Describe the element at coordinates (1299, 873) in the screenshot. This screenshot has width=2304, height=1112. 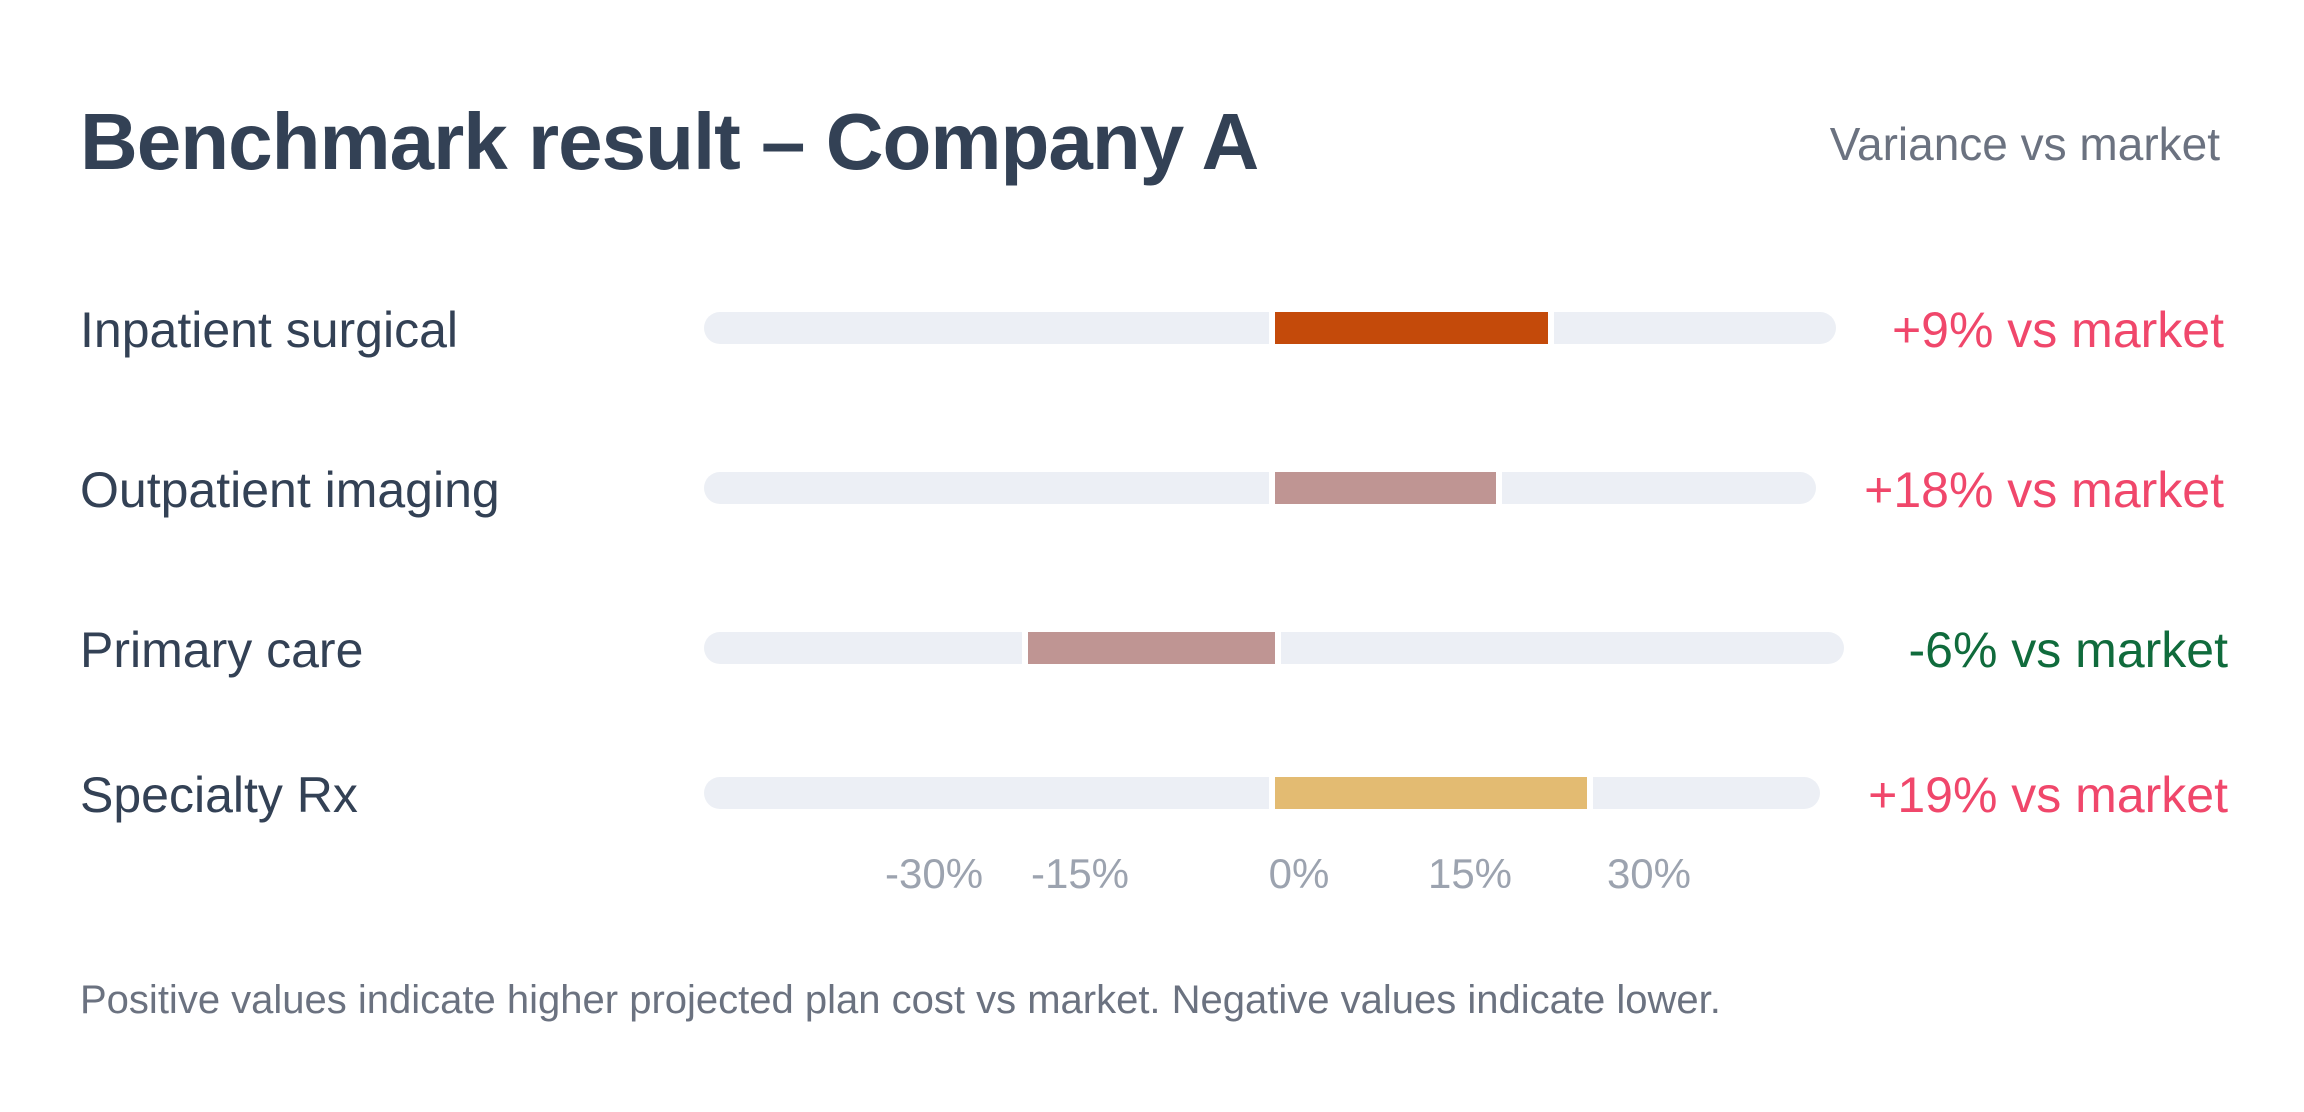
I see `x-tick-label: 0%` at that location.